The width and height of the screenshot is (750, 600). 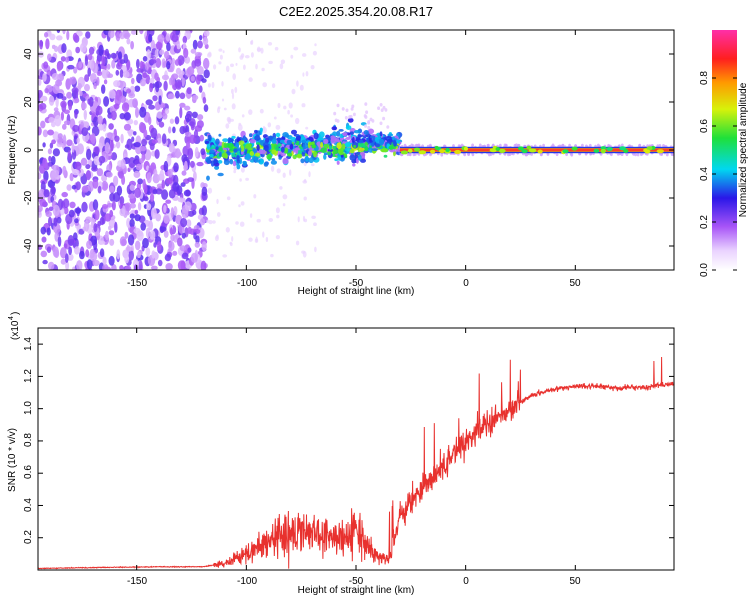 I want to click on bottom-xaxis-label: Height of straight line (km), so click(x=356, y=590).